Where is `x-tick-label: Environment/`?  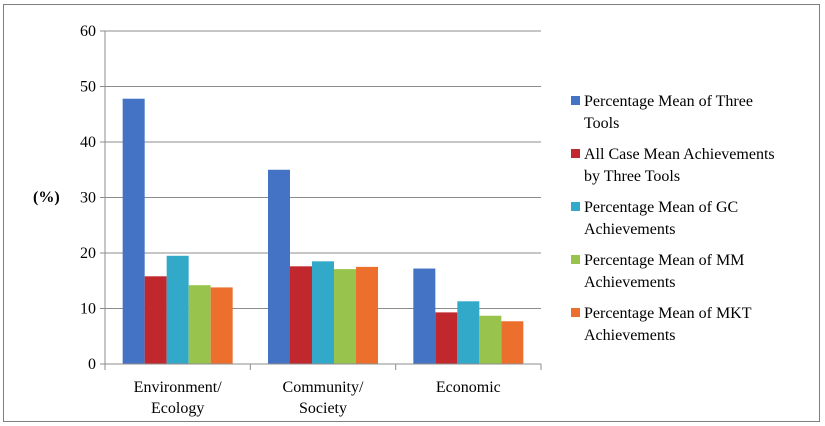 x-tick-label: Environment/ is located at coordinates (178, 387).